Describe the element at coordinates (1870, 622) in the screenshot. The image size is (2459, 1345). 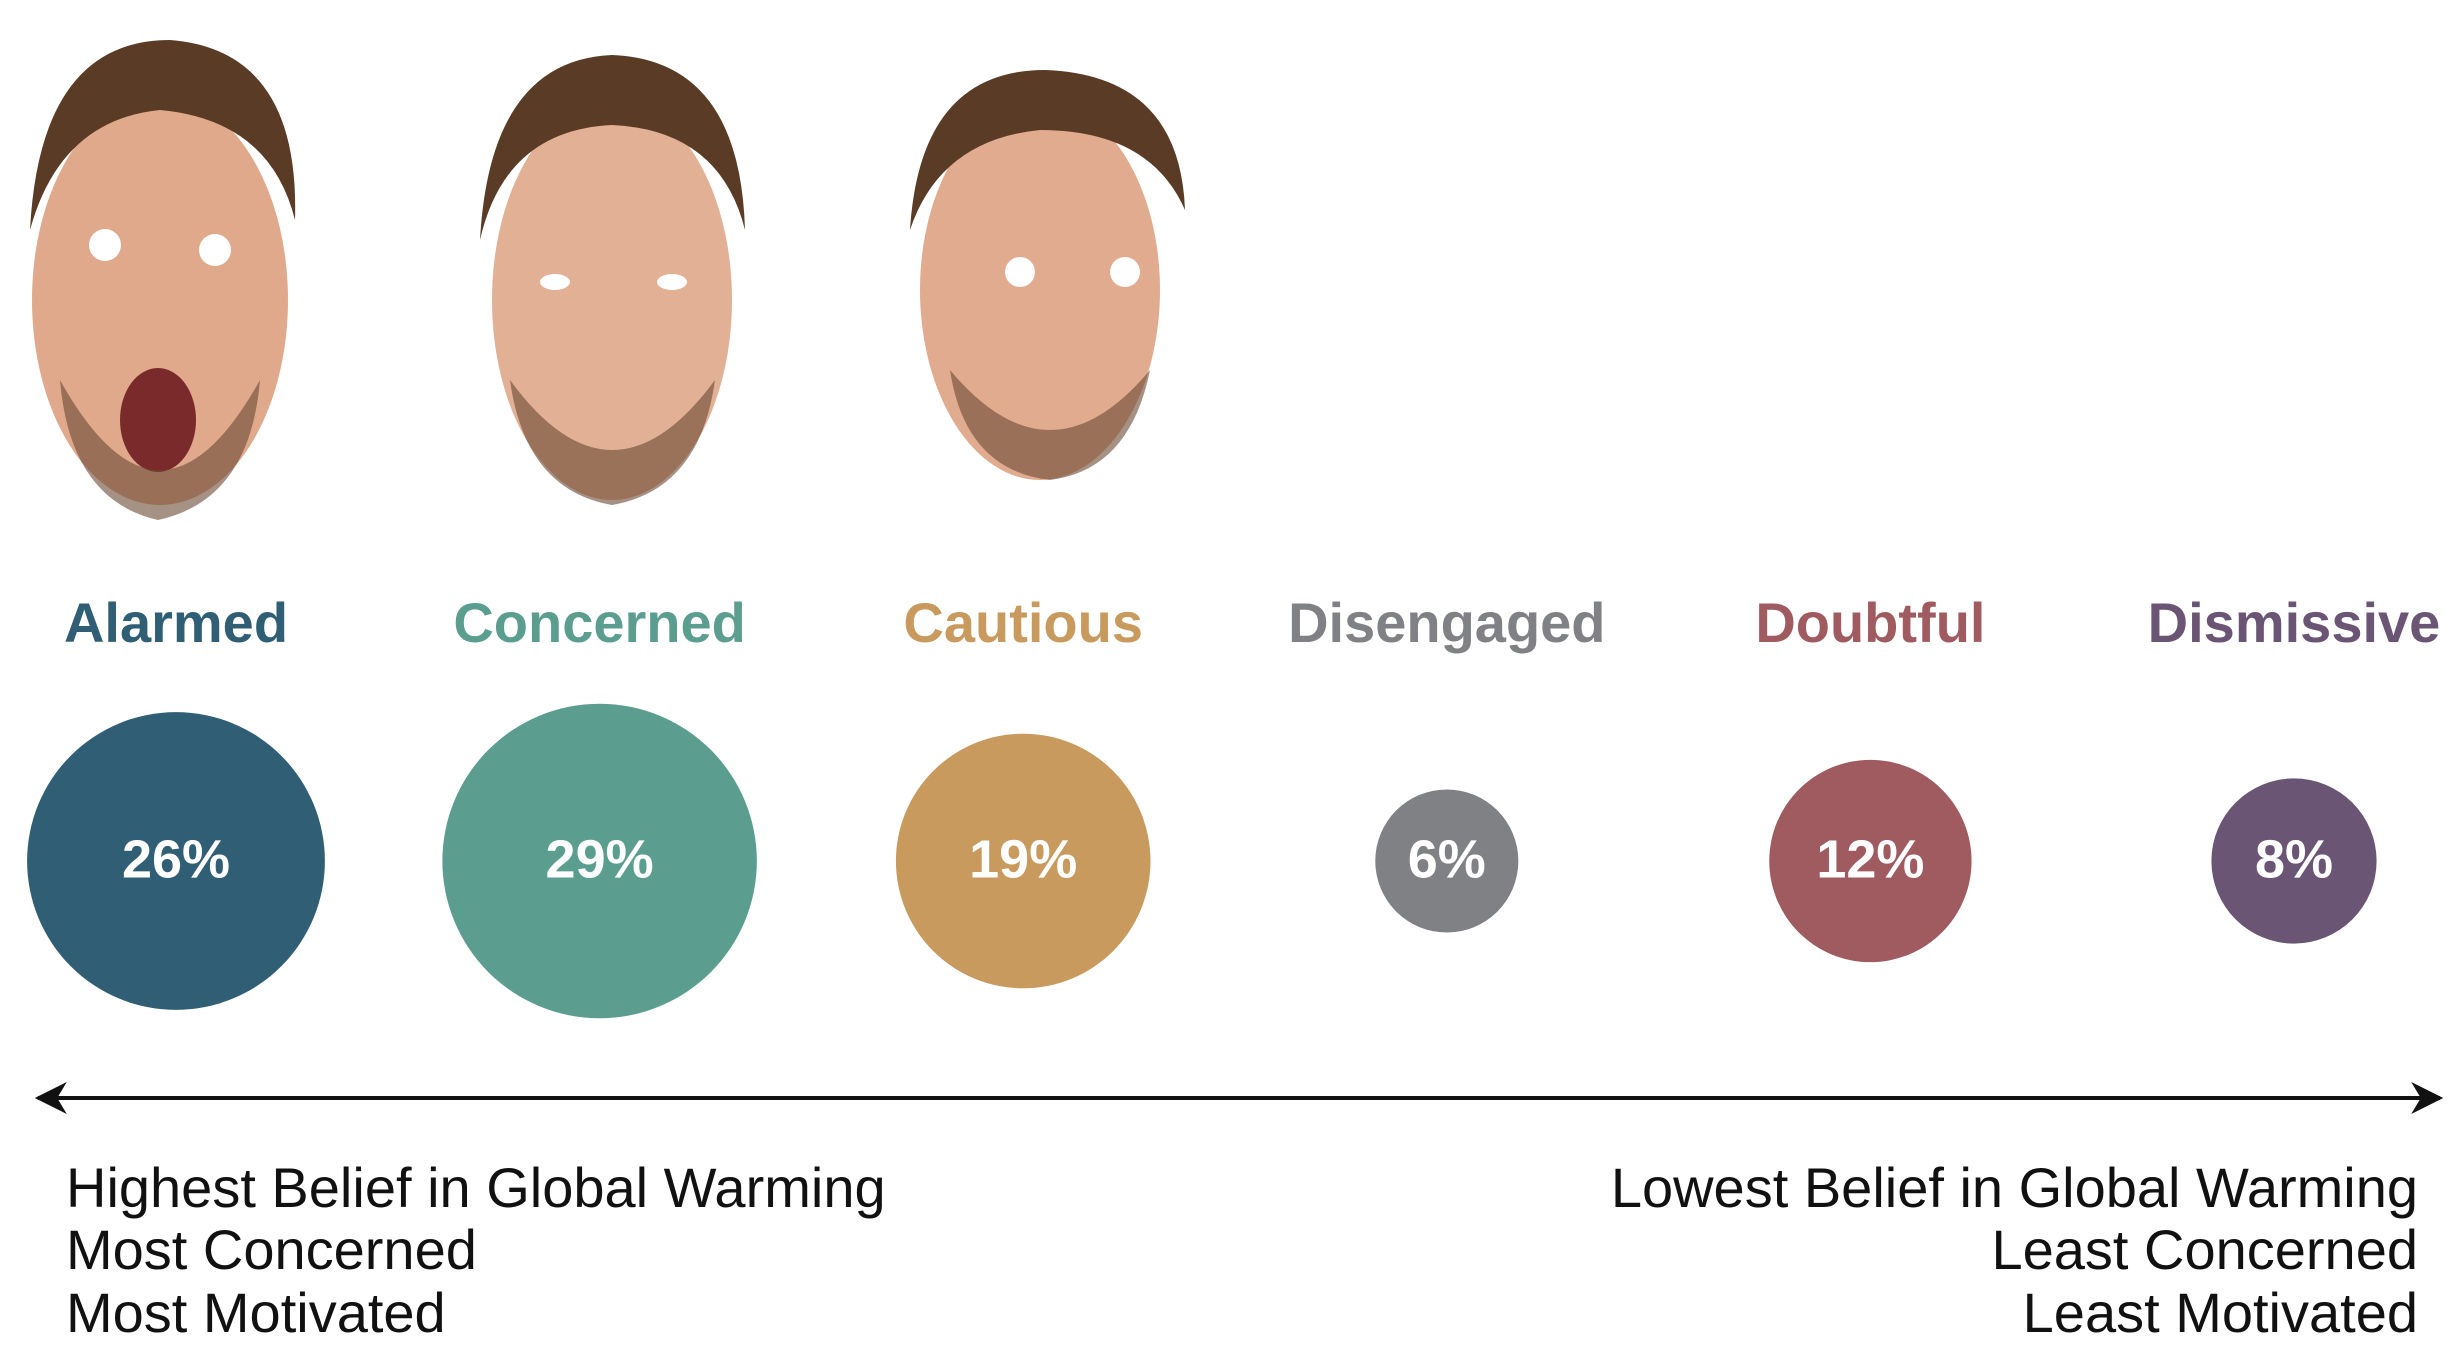
I see `category-label: Doubtful` at that location.